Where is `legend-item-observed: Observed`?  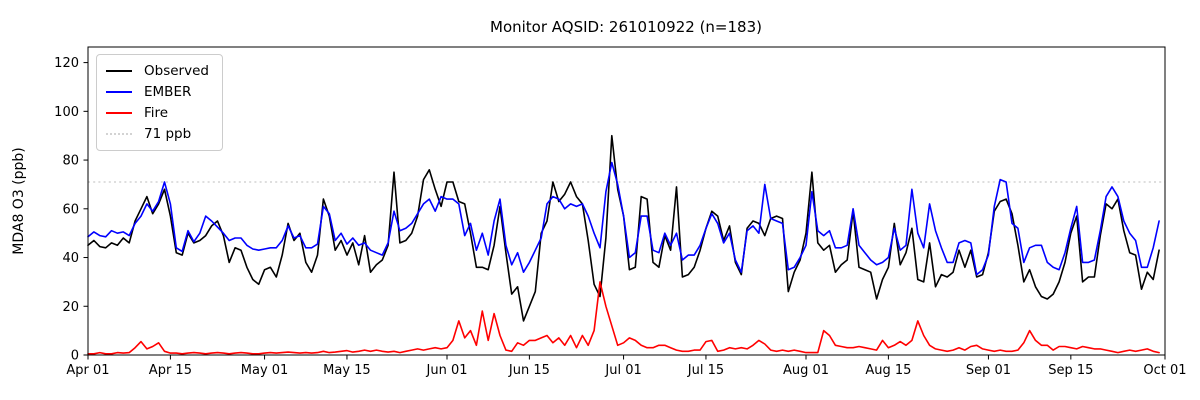 legend-item-observed: Observed is located at coordinates (160, 70).